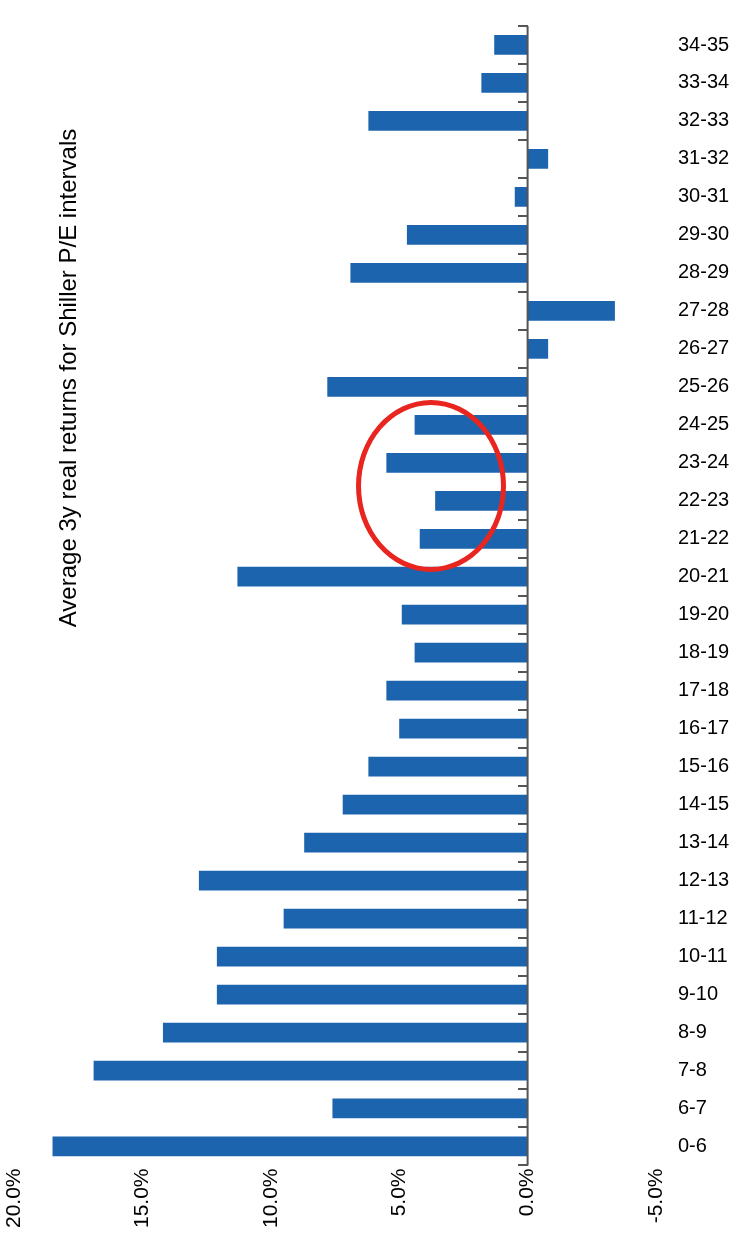 The image size is (756, 1235). What do you see at coordinates (704, 765) in the screenshot?
I see `y-tick-label: 15-16` at bounding box center [704, 765].